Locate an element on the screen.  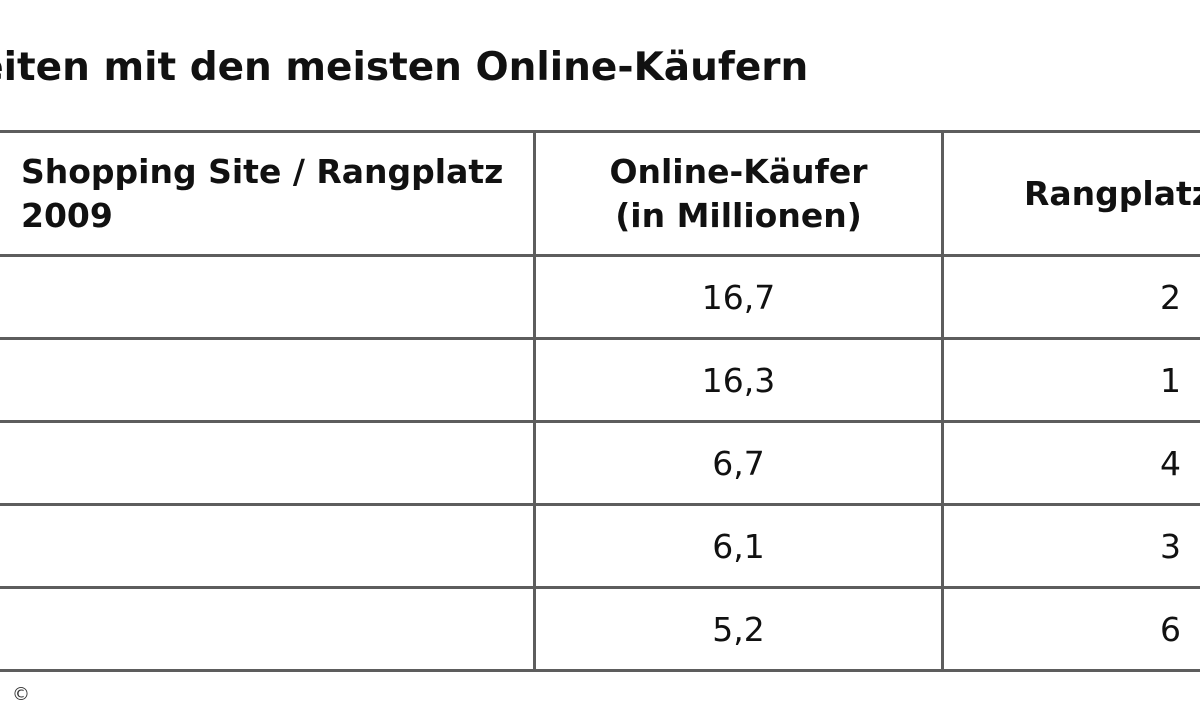
rank-cell: 1 is located at coordinates (1070, 380).